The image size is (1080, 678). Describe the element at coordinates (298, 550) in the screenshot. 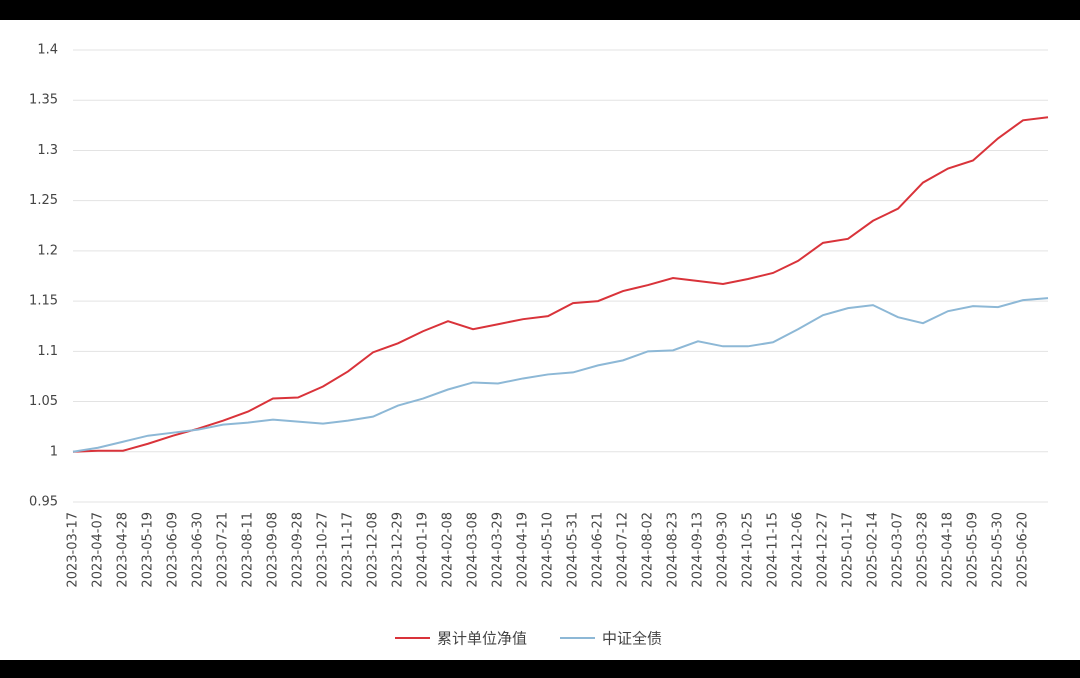

I see `x-tick-label: 2023-09-28` at that location.